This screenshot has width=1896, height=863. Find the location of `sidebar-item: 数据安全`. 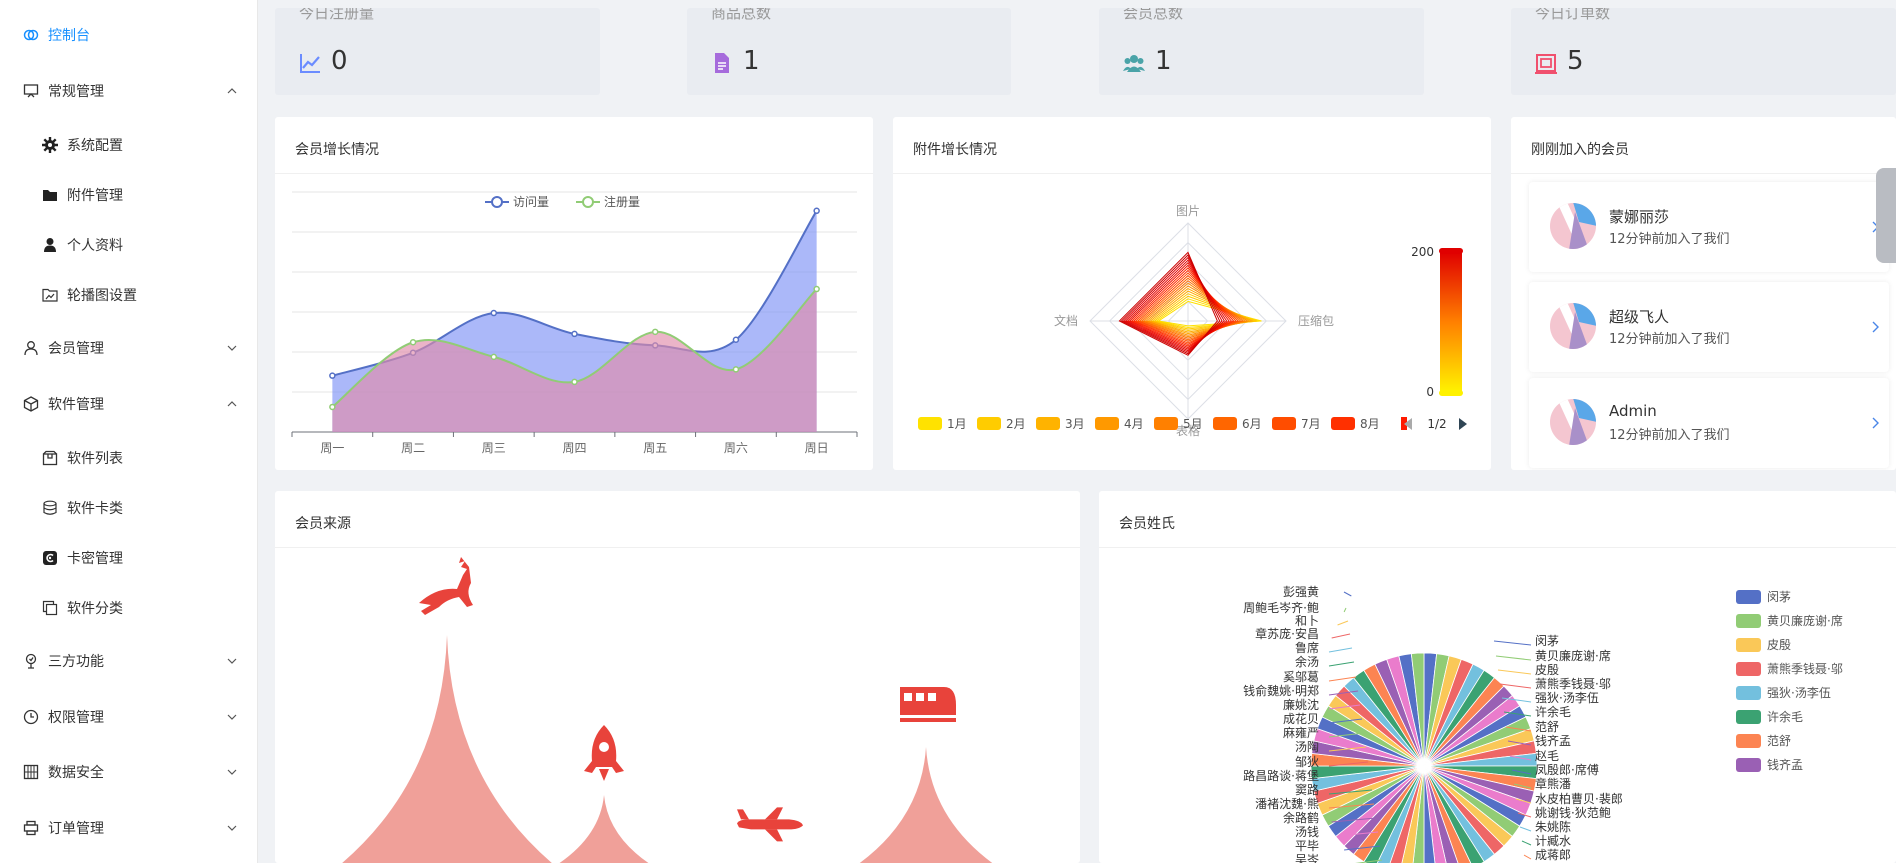

sidebar-item: 数据安全 is located at coordinates (129, 772).